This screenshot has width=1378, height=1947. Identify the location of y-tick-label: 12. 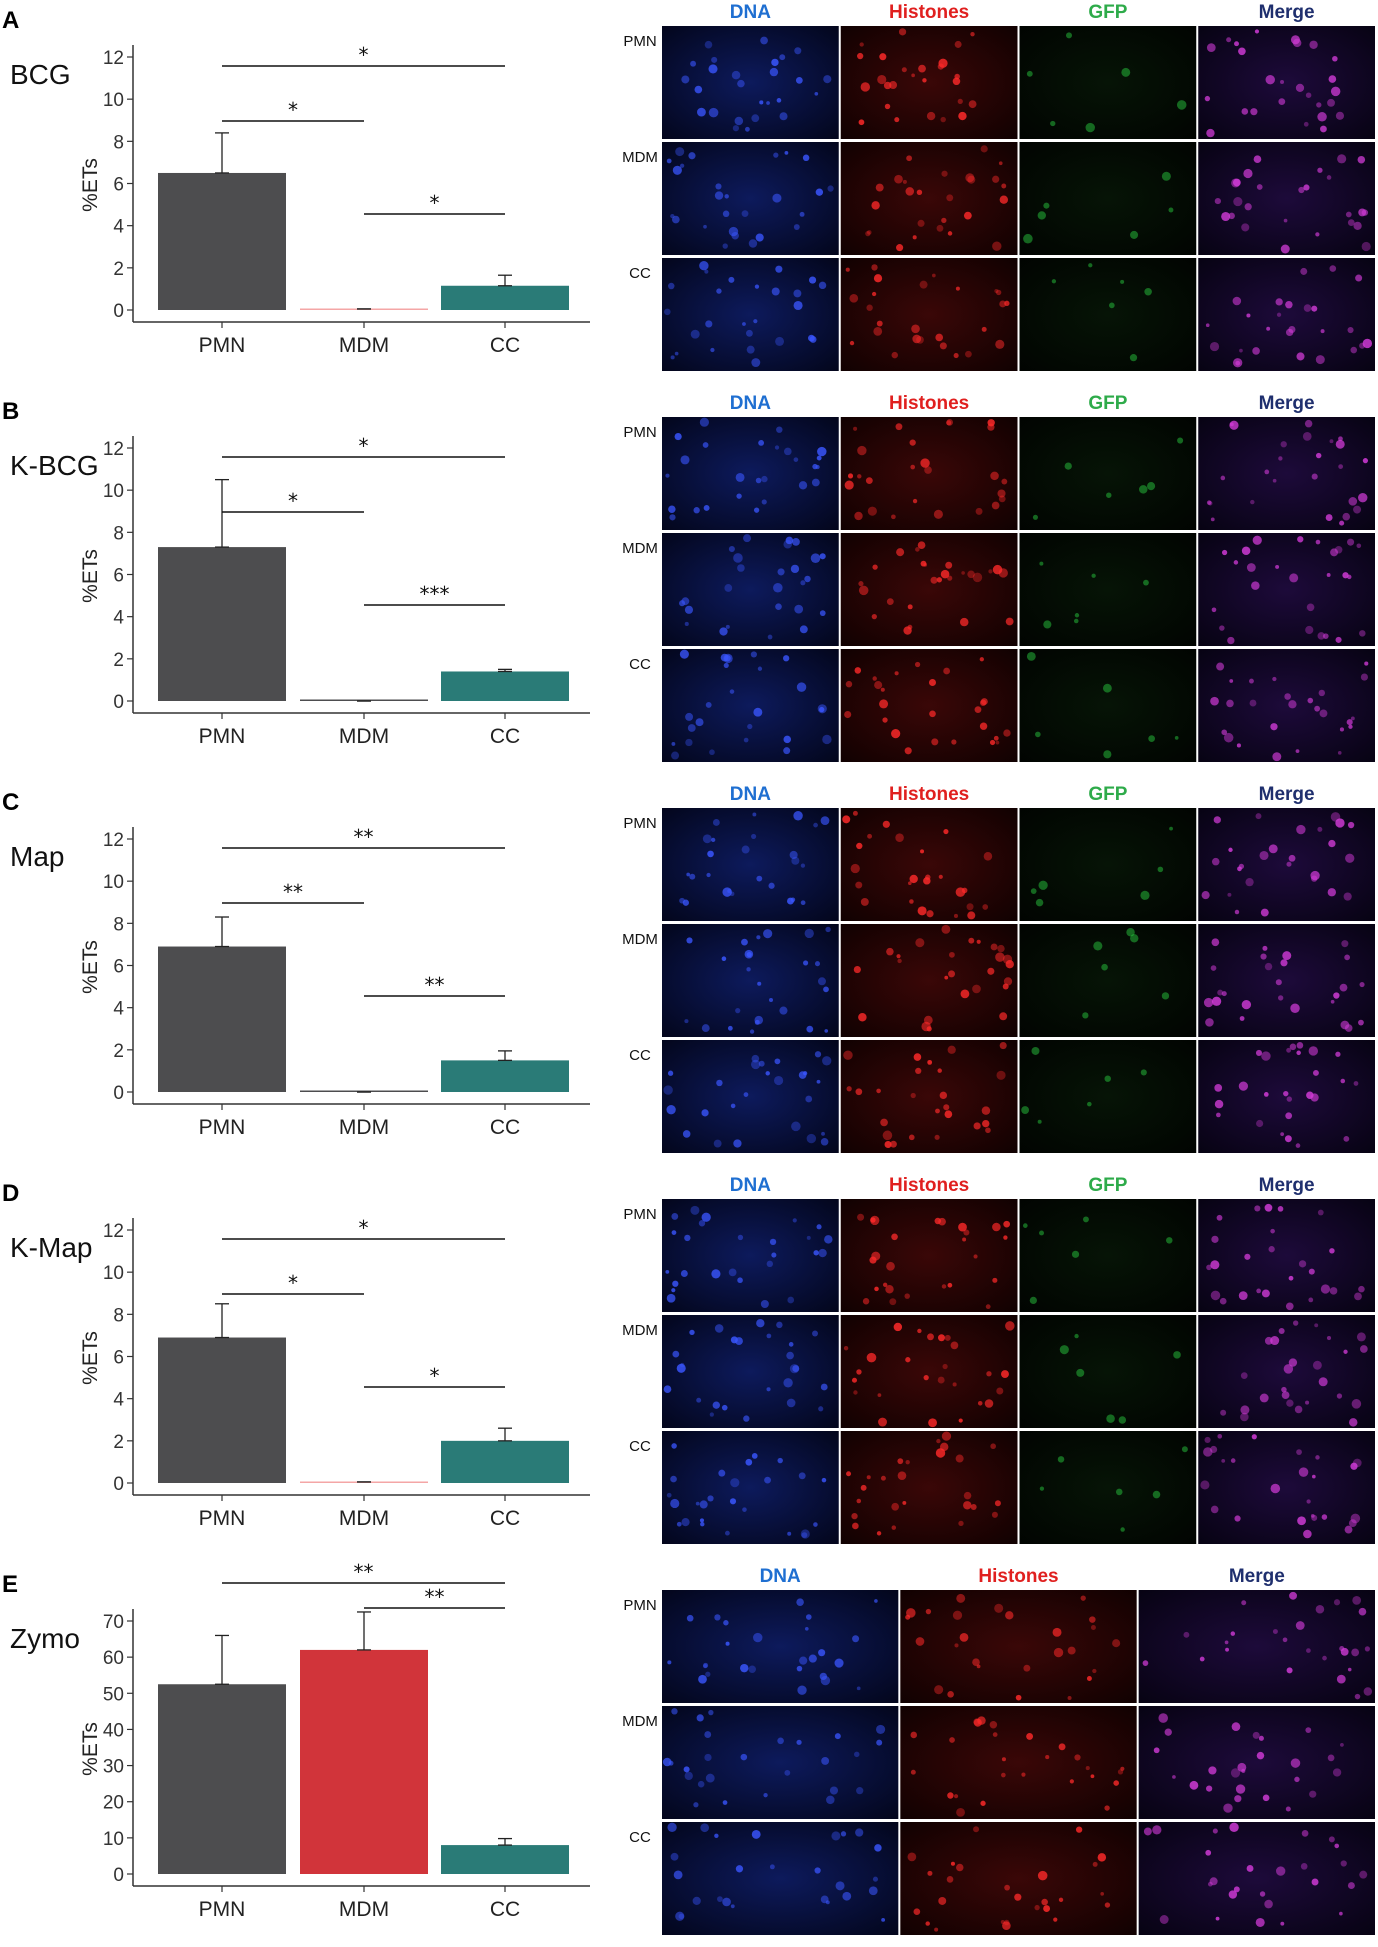
(113, 58).